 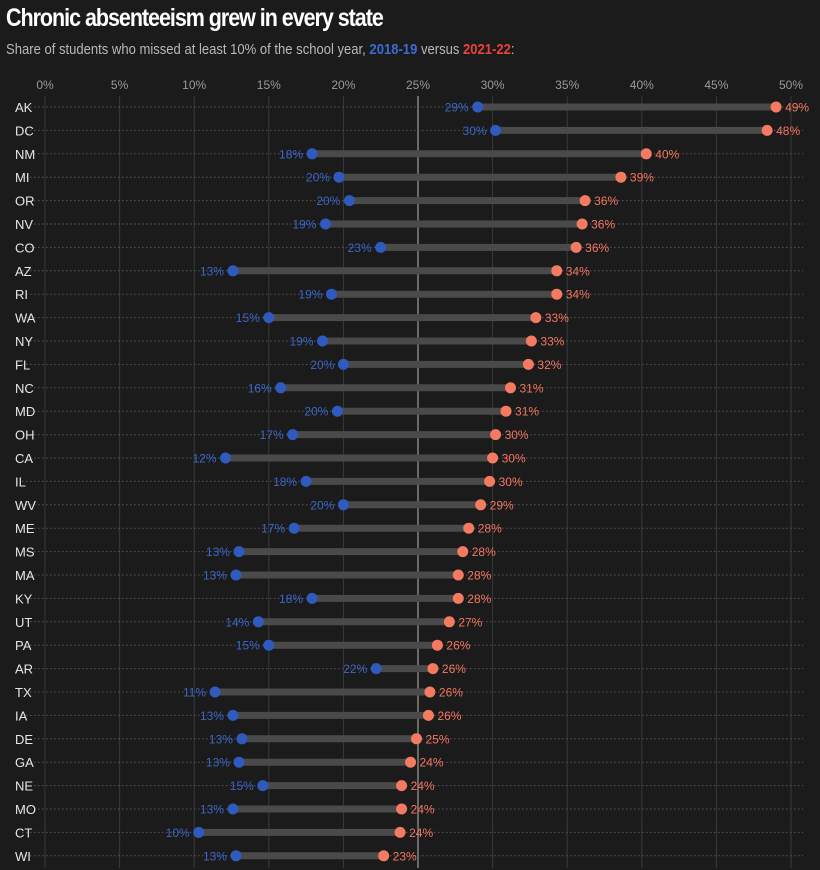 What do you see at coordinates (549, 365) in the screenshot?
I see `value-label-2021-22: 32%` at bounding box center [549, 365].